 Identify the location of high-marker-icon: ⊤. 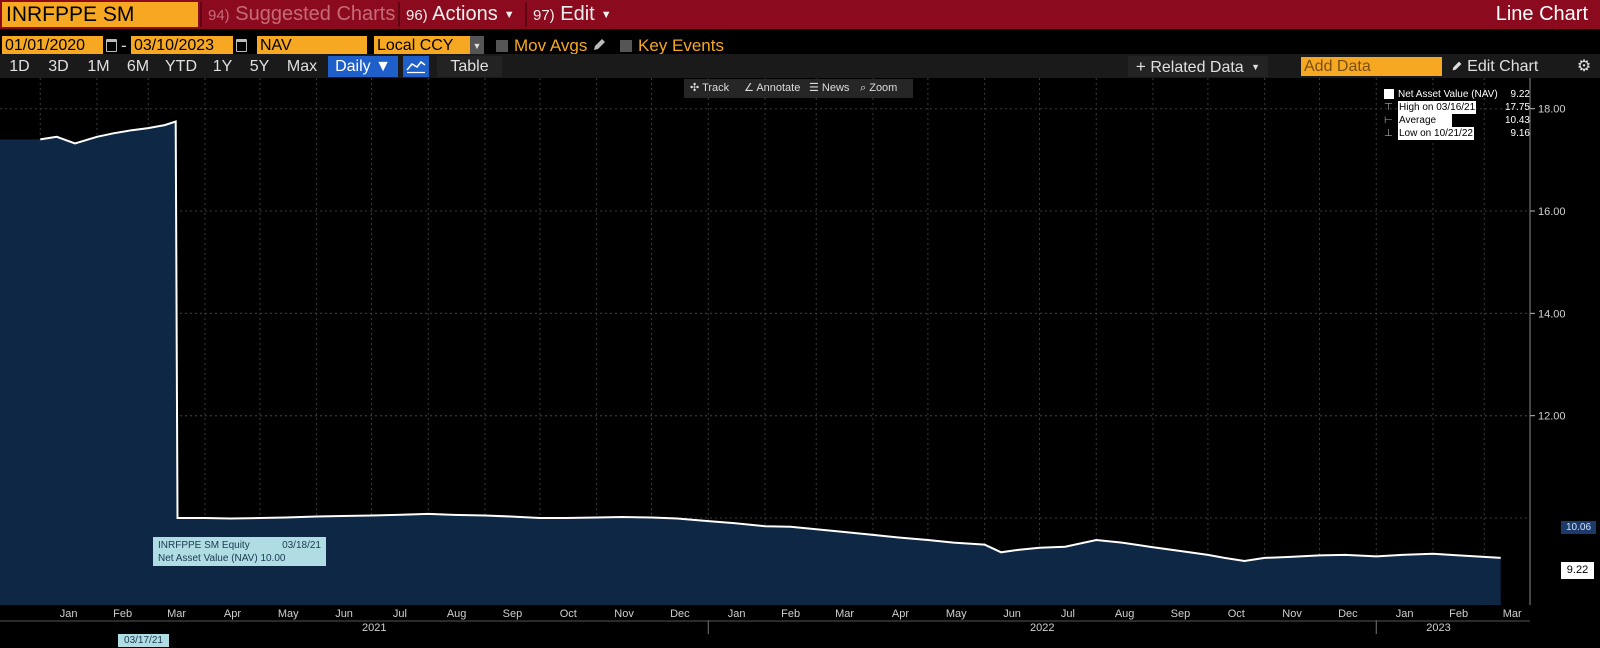
(1388, 107).